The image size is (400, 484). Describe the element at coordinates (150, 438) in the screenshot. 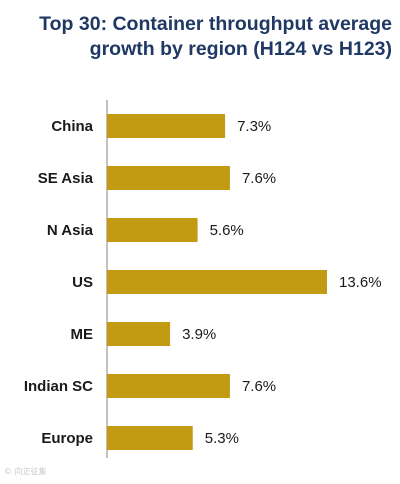

I see `bar-europe` at that location.